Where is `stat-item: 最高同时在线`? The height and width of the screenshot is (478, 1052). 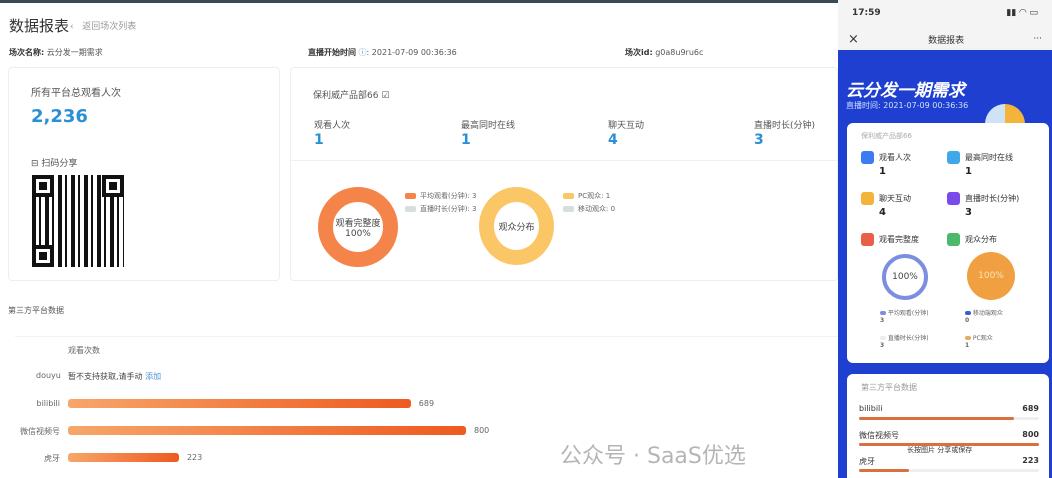
stat-item: 最高同时在线 is located at coordinates (980, 157).